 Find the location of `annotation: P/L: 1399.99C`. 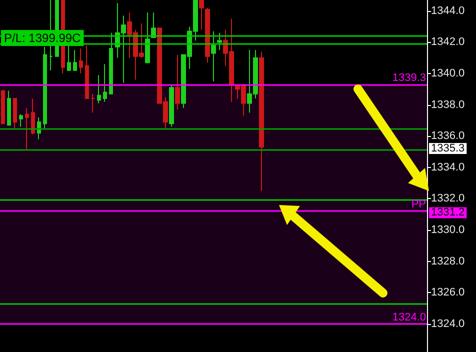

annotation: P/L: 1399.99C is located at coordinates (43, 38).